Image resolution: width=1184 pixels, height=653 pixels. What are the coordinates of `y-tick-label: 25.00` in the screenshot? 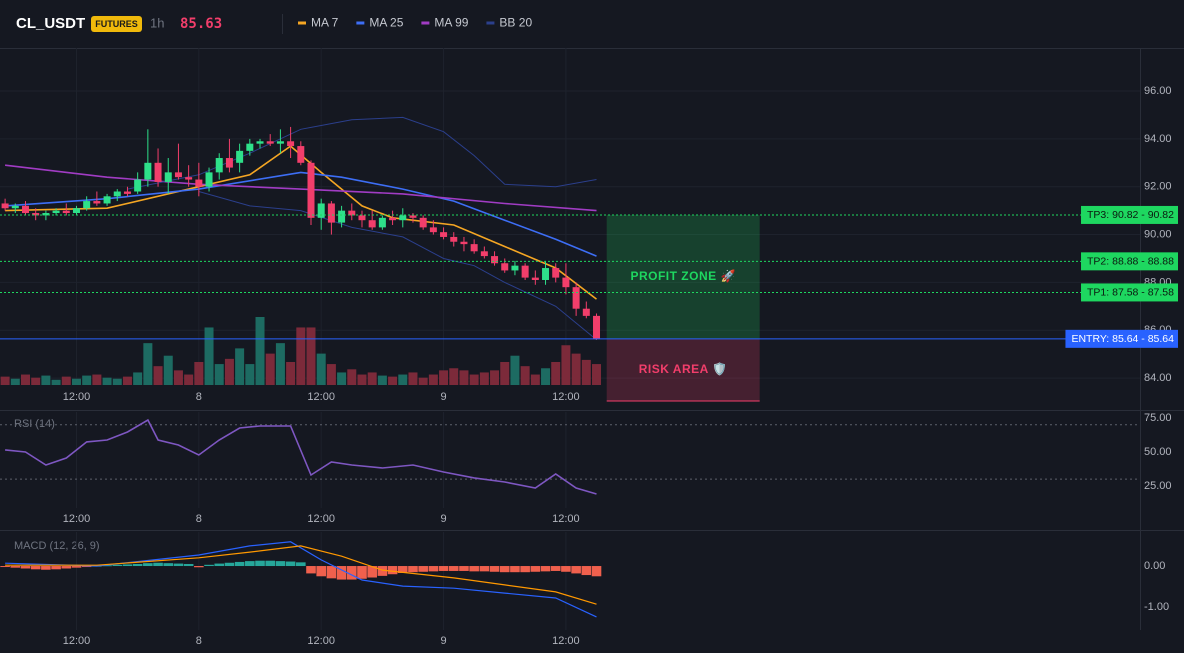 It's located at (1158, 486).